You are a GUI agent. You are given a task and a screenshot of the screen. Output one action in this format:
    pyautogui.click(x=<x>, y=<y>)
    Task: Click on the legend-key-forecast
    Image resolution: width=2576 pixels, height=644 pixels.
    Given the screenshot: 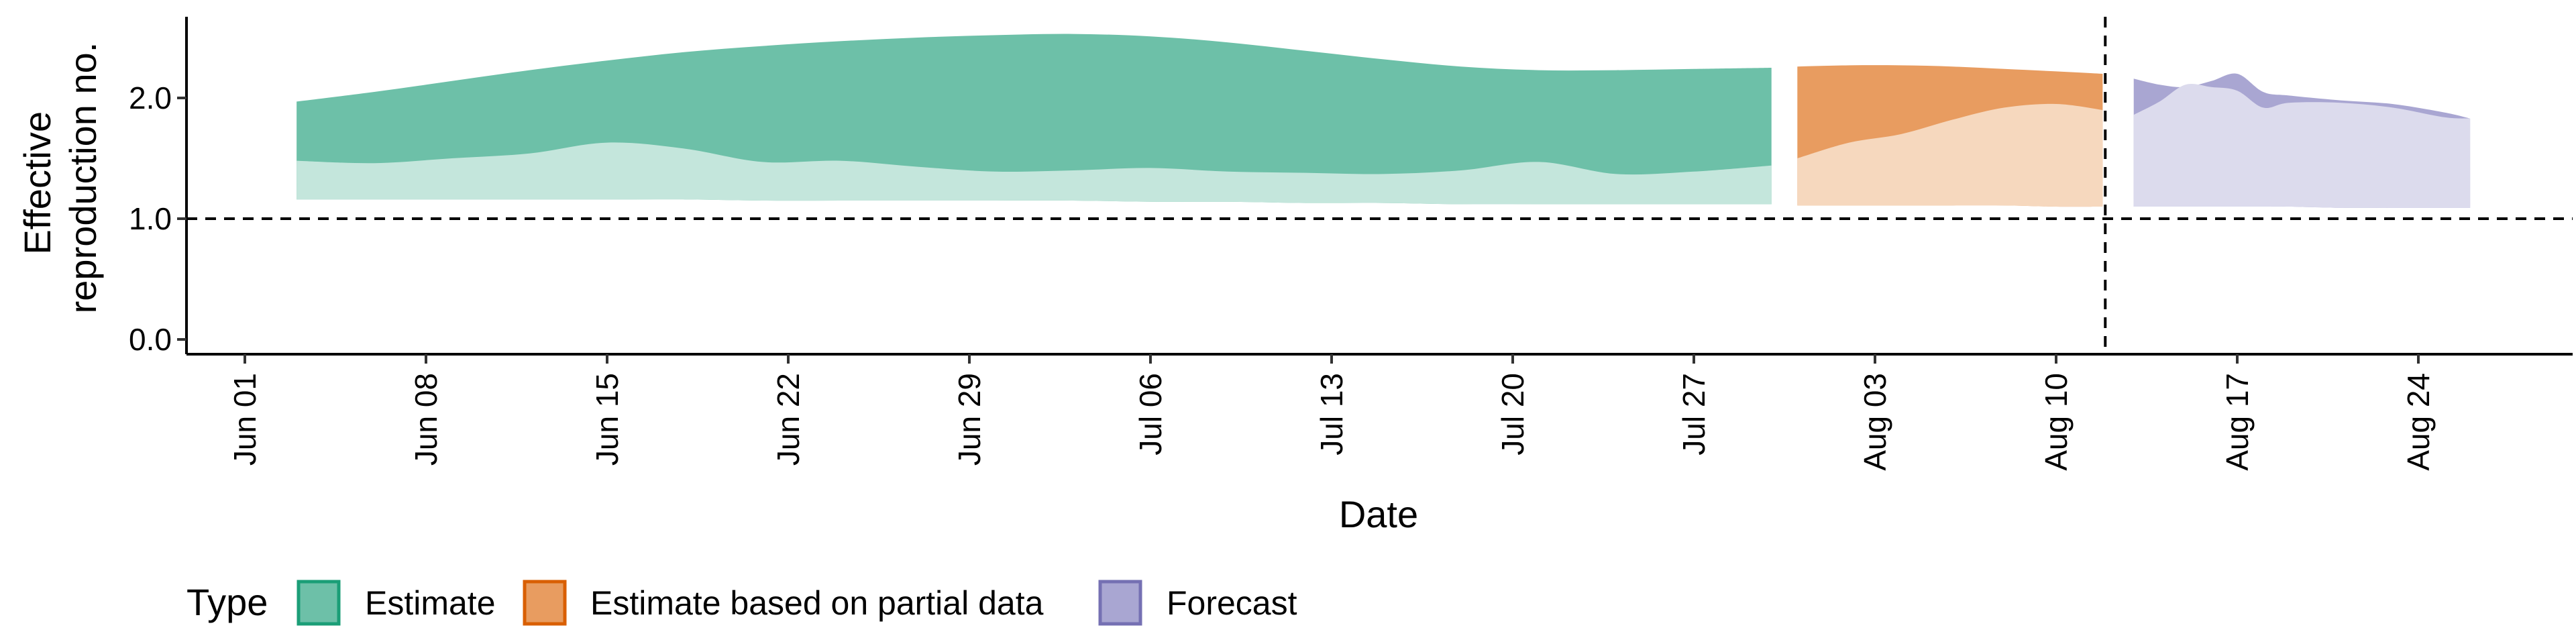 What is the action you would take?
    pyautogui.click(x=1120, y=603)
    